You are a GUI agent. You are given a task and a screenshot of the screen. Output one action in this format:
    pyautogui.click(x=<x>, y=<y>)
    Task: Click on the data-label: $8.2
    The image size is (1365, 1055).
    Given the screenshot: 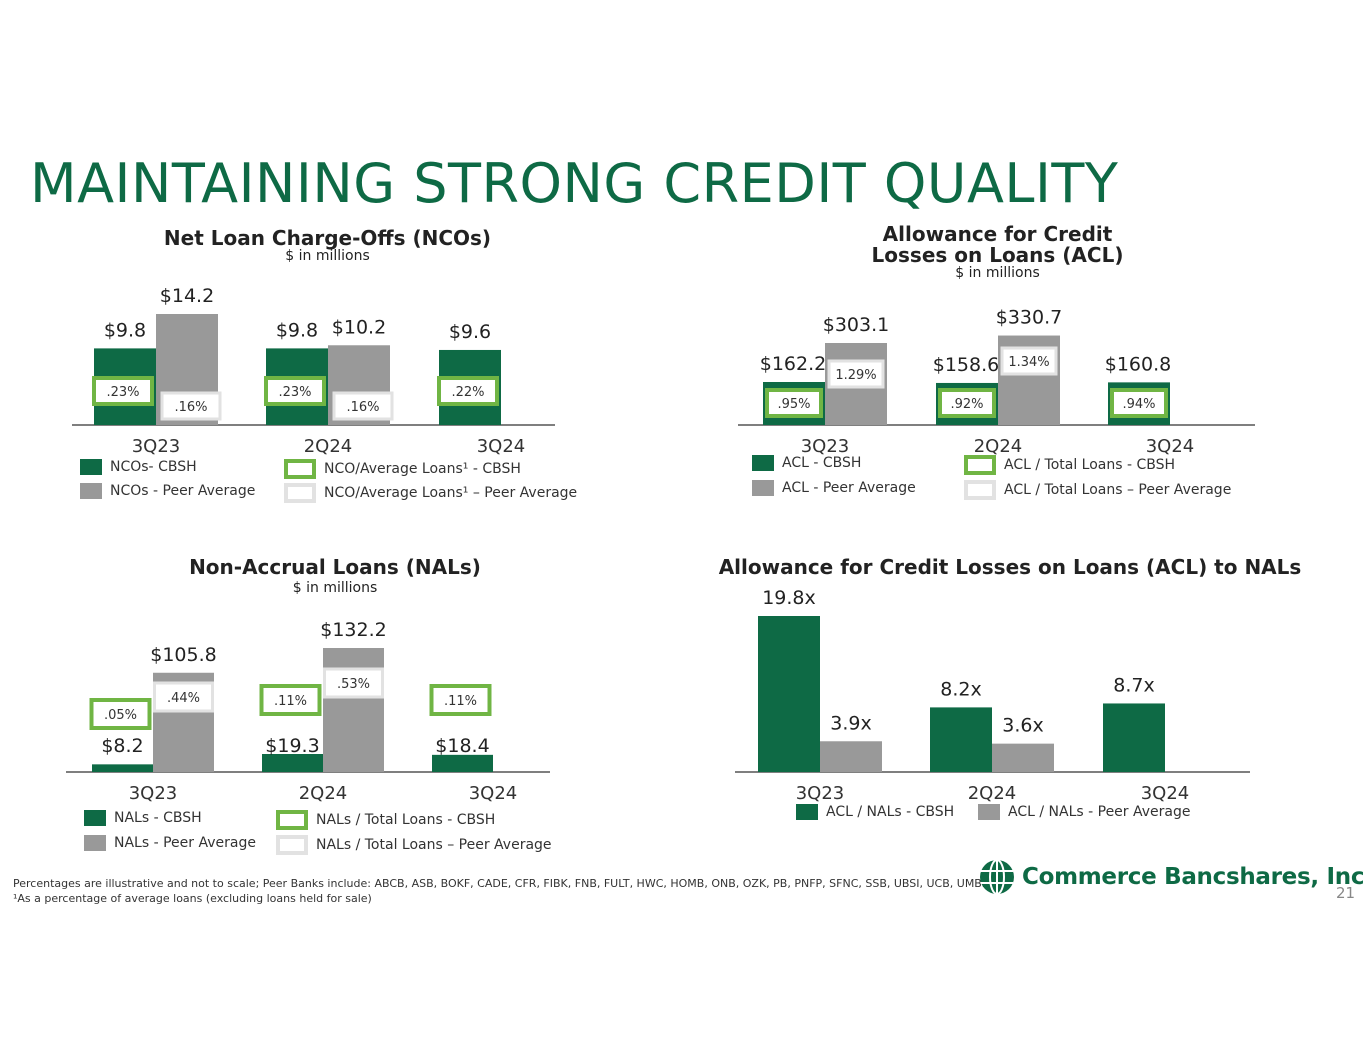 What is the action you would take?
    pyautogui.click(x=122, y=746)
    